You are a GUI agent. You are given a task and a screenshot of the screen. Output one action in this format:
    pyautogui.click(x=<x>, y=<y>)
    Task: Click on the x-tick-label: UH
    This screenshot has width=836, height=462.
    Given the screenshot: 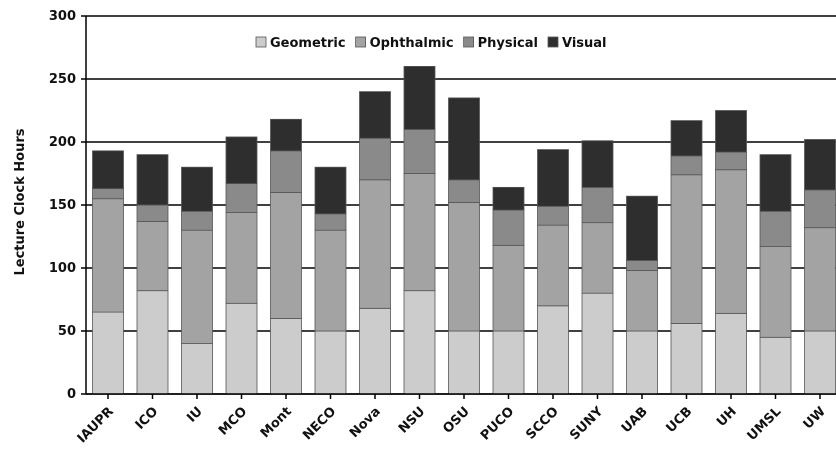 What is the action you would take?
    pyautogui.click(x=727, y=417)
    